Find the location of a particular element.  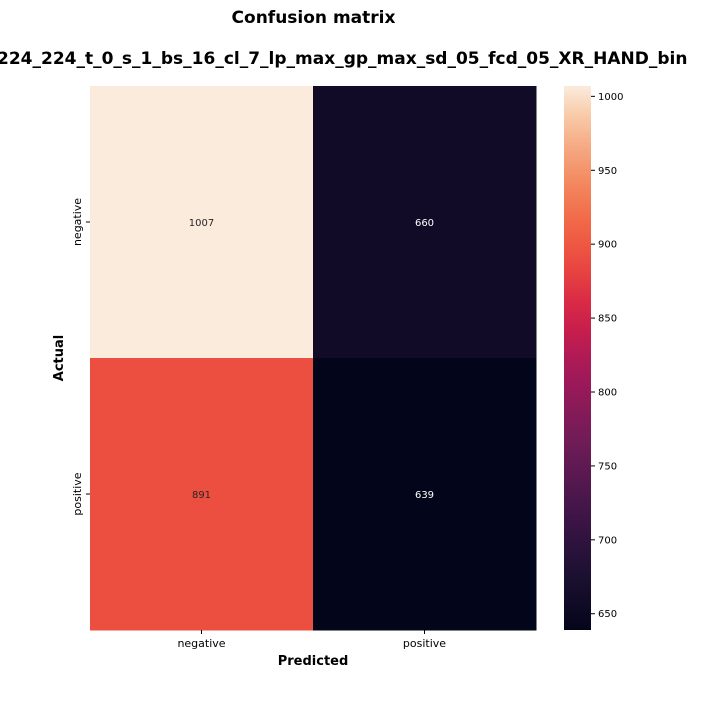

colorbar is located at coordinates (577, 358).